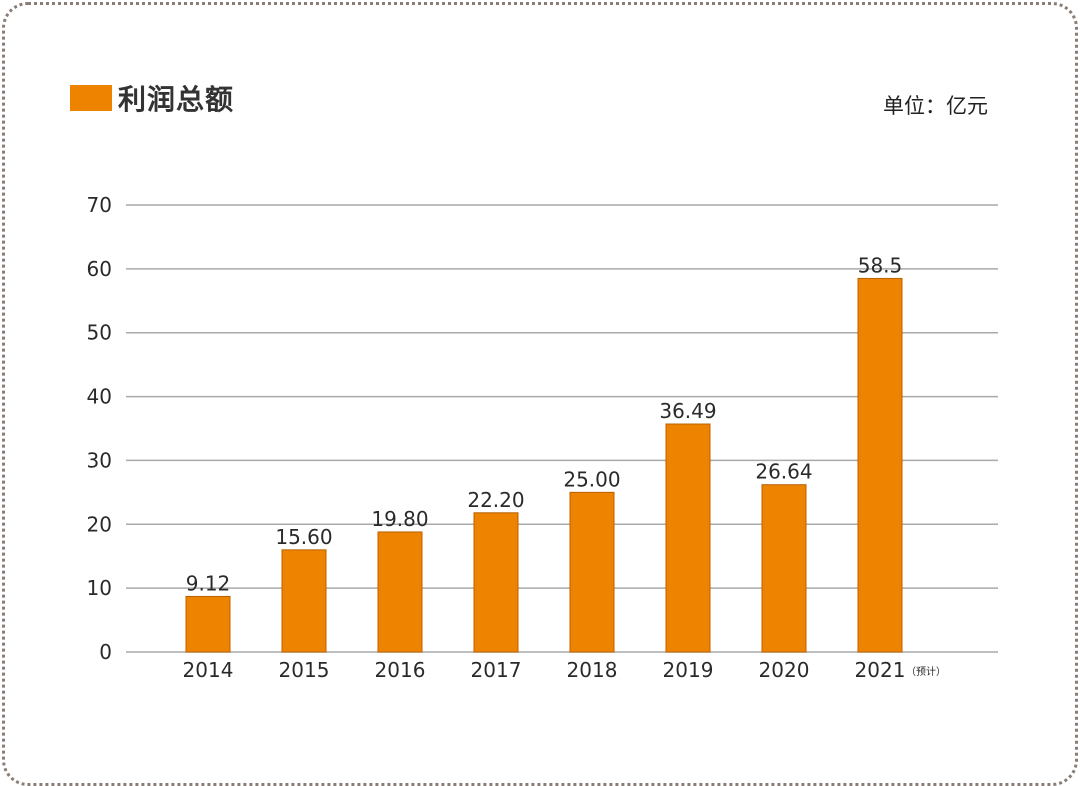  I want to click on y-tick-label: 0, so click(105, 652).